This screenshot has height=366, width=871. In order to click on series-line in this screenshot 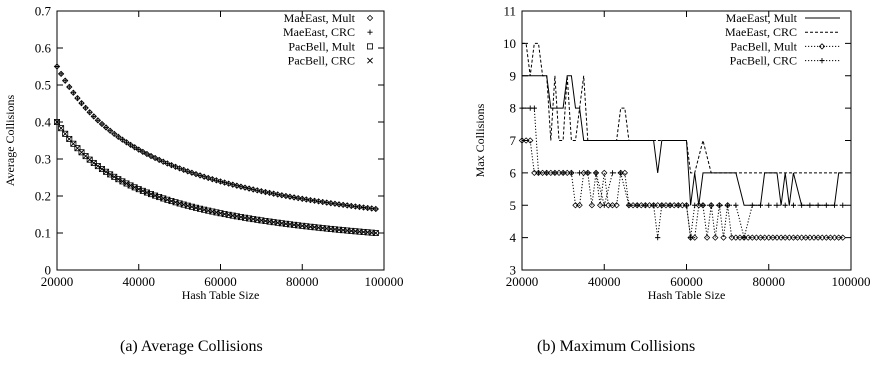, I will do `click(682, 189)`.